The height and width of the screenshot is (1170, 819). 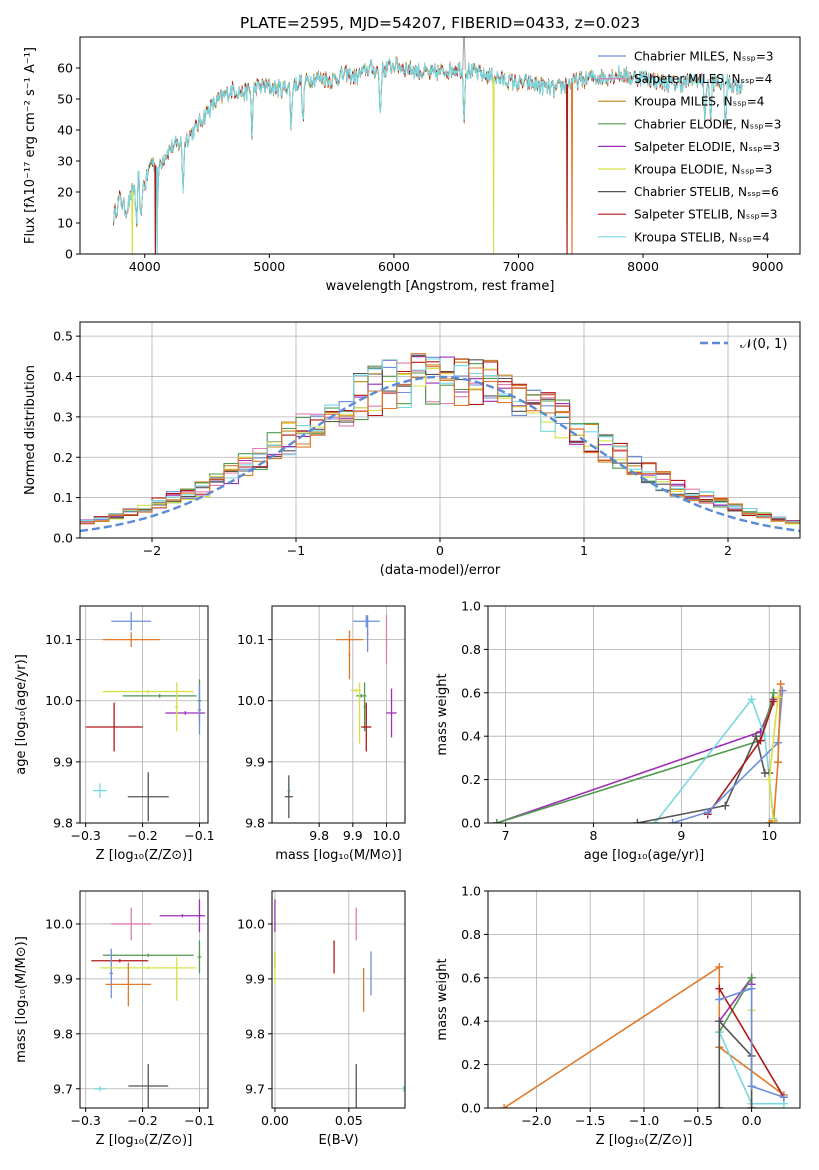 What do you see at coordinates (275, 1120) in the screenshot?
I see `x-tick-label: 0.00` at bounding box center [275, 1120].